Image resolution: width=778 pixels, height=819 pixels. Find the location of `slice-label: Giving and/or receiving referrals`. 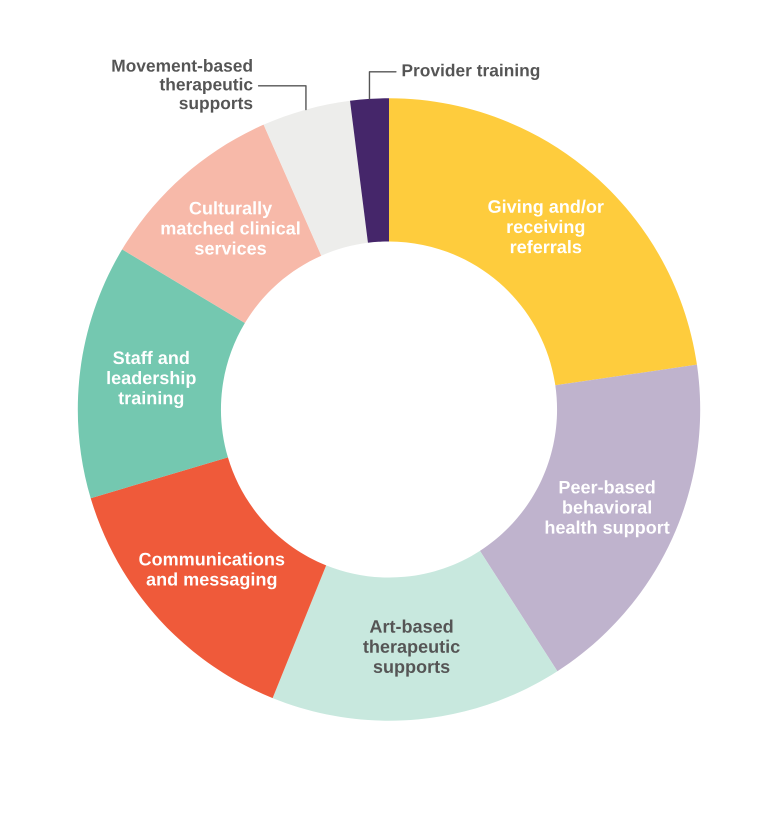

slice-label: Giving and/or receiving referrals is located at coordinates (546, 227).